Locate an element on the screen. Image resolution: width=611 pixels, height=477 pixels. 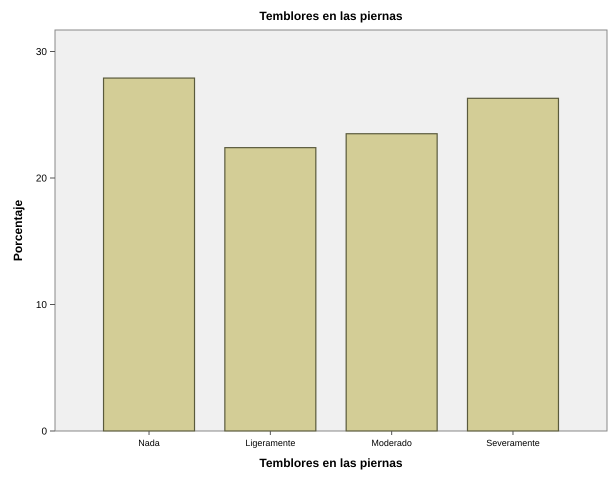
chart-title: Temblores en las piernas is located at coordinates (331, 16).